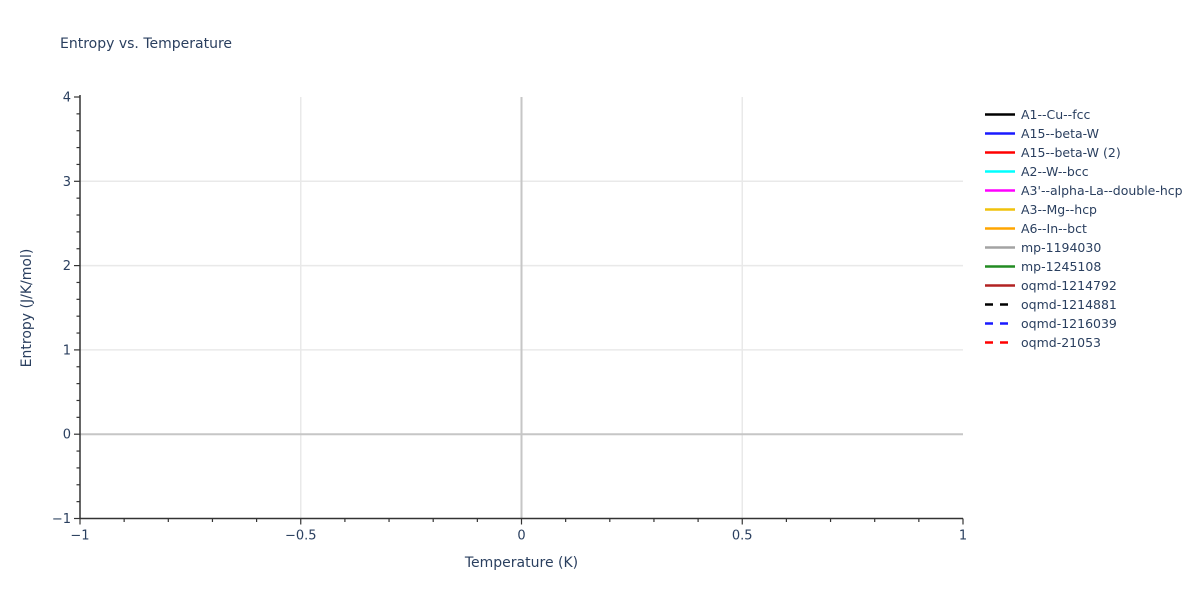 Image resolution: width=1200 pixels, height=600 pixels. What do you see at coordinates (1061, 247) in the screenshot?
I see `legend-item-label: mp-1194030` at bounding box center [1061, 247].